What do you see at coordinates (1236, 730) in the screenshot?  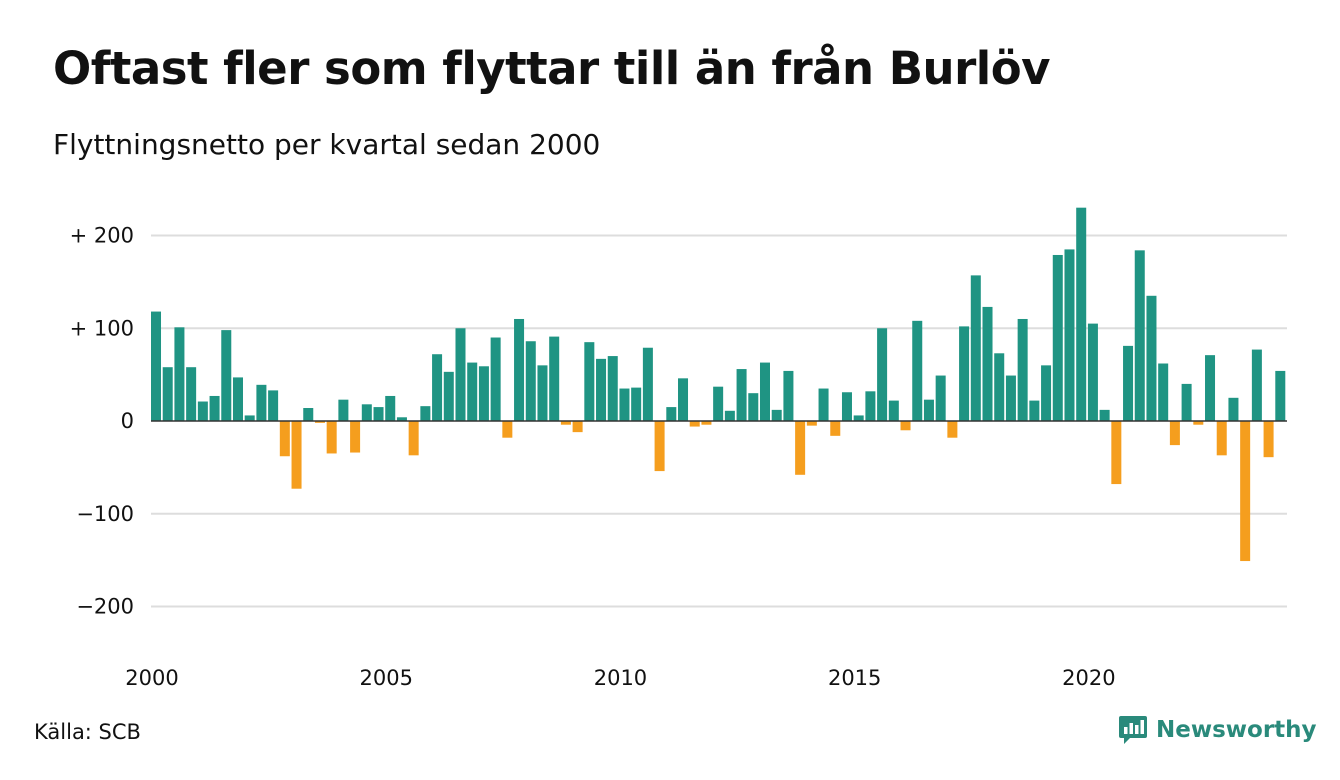 I see `brand-name: Newsworthy` at bounding box center [1236, 730].